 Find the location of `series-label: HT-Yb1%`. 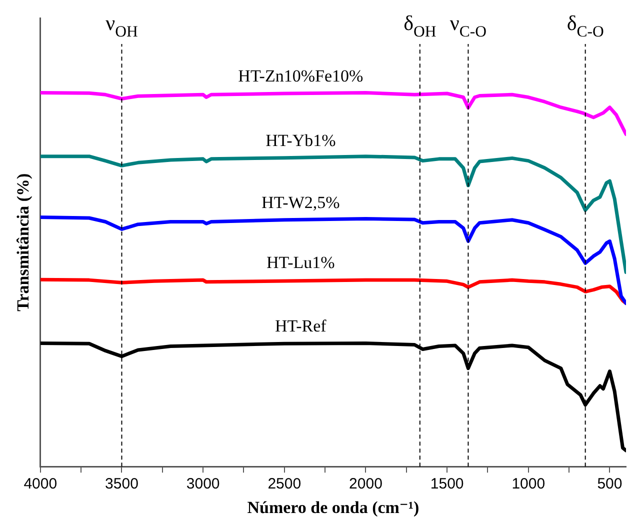

series-label: HT-Yb1% is located at coordinates (301, 140).